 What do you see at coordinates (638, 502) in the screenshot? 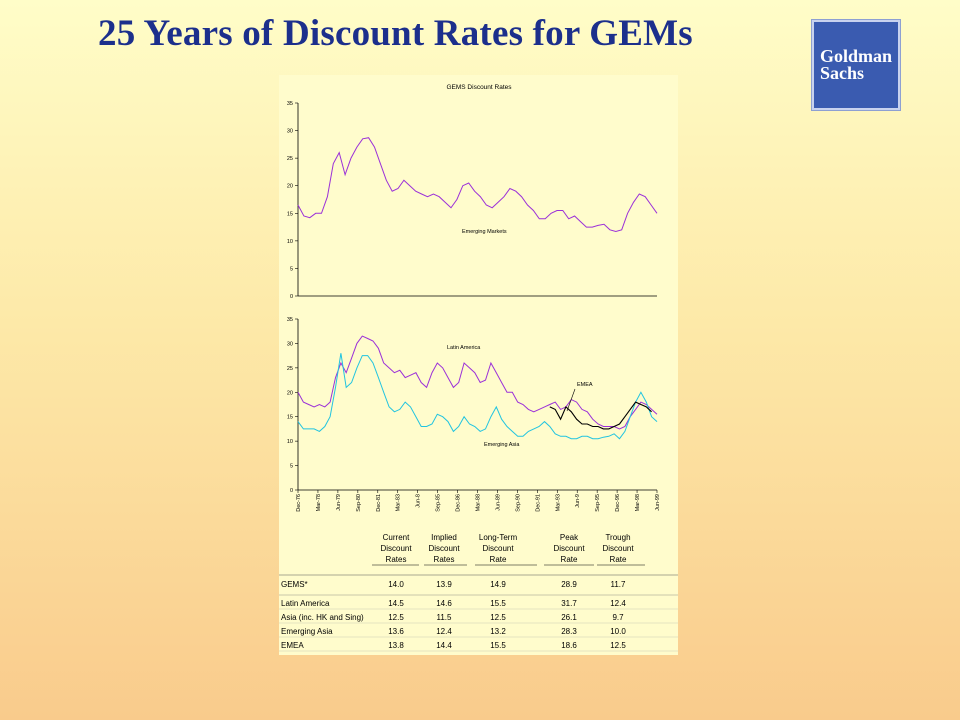
I see `x-tick-label: Mar-98` at bounding box center [638, 502].